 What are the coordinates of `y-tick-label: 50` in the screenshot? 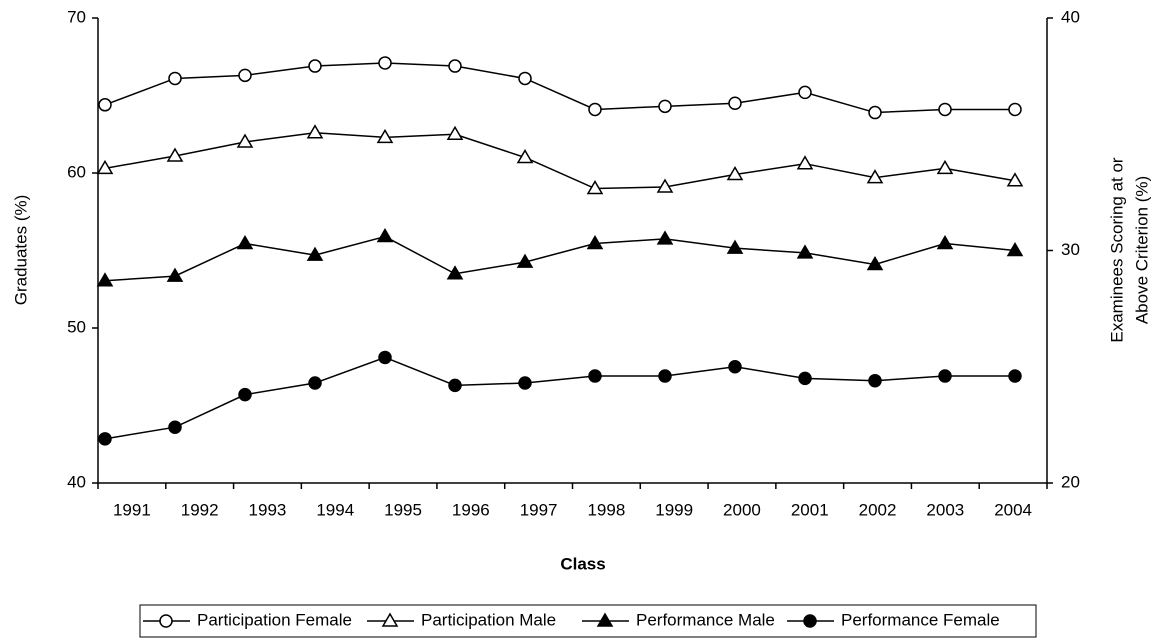 It's located at (76, 326).